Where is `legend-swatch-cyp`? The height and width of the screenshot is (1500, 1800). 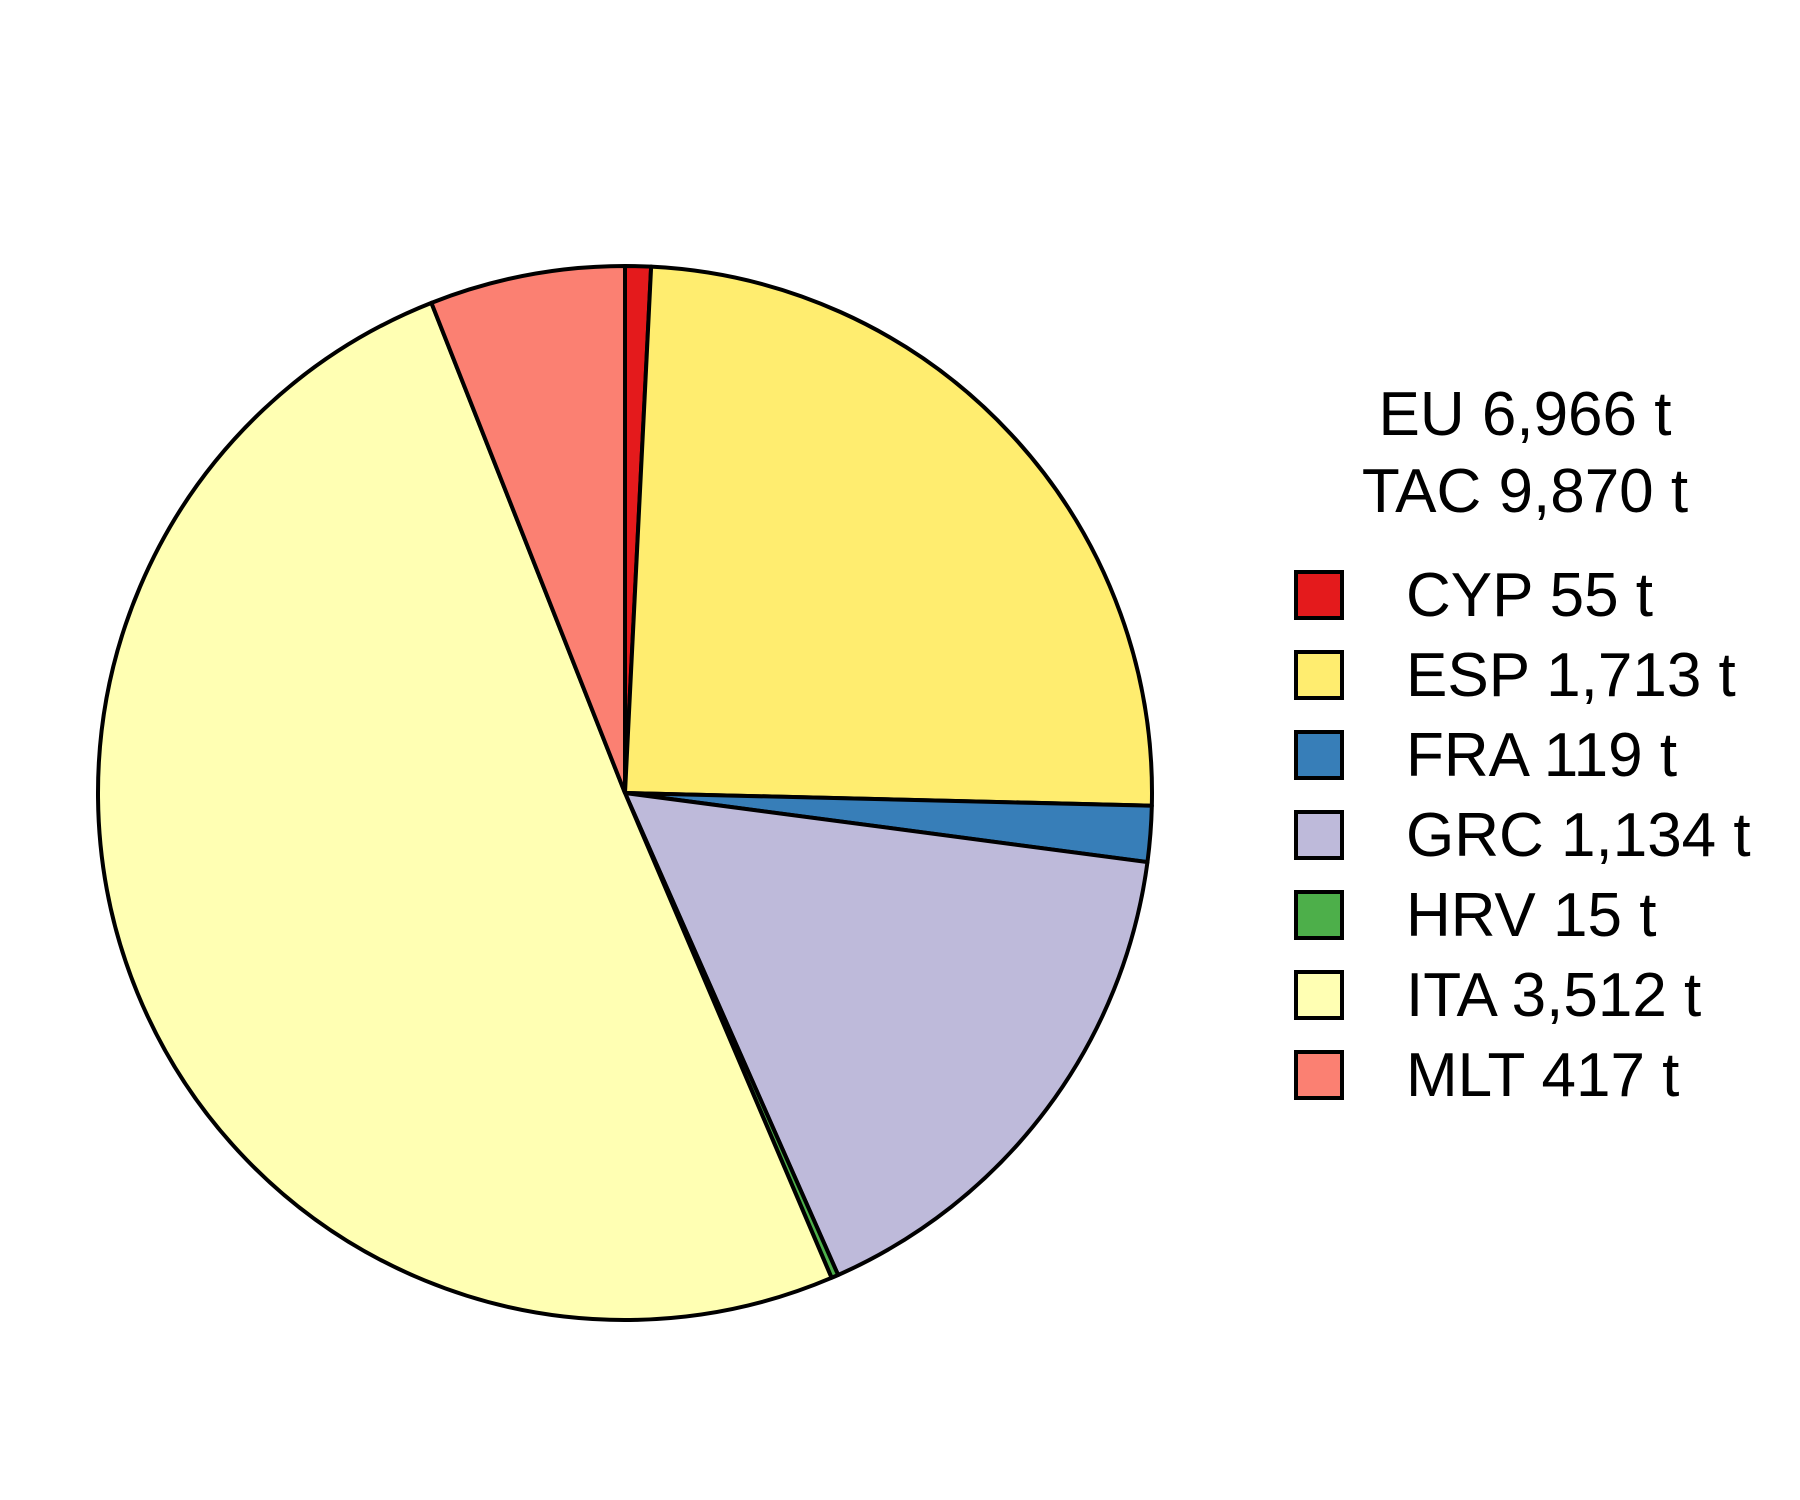 legend-swatch-cyp is located at coordinates (1319, 595).